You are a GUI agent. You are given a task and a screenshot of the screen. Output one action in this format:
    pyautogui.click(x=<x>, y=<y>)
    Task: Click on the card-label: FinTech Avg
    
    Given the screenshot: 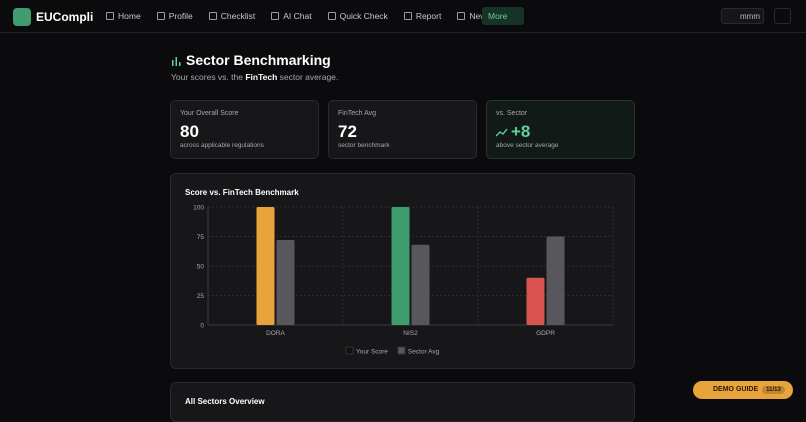 What is the action you would take?
    pyautogui.click(x=357, y=113)
    